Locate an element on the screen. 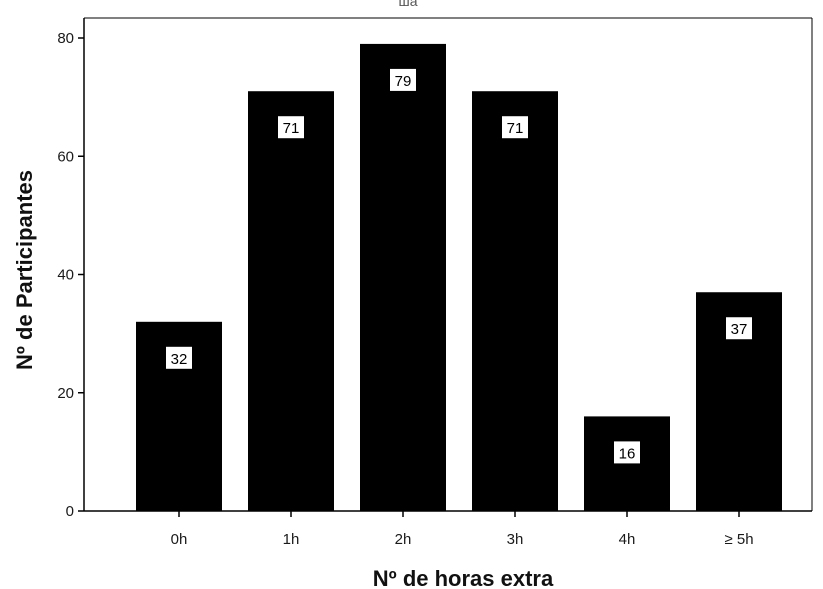 This screenshot has height=589, width=823. x-axis-ticks: 0h 1h 2h 3h 4h ≥ 5h is located at coordinates (462, 529).